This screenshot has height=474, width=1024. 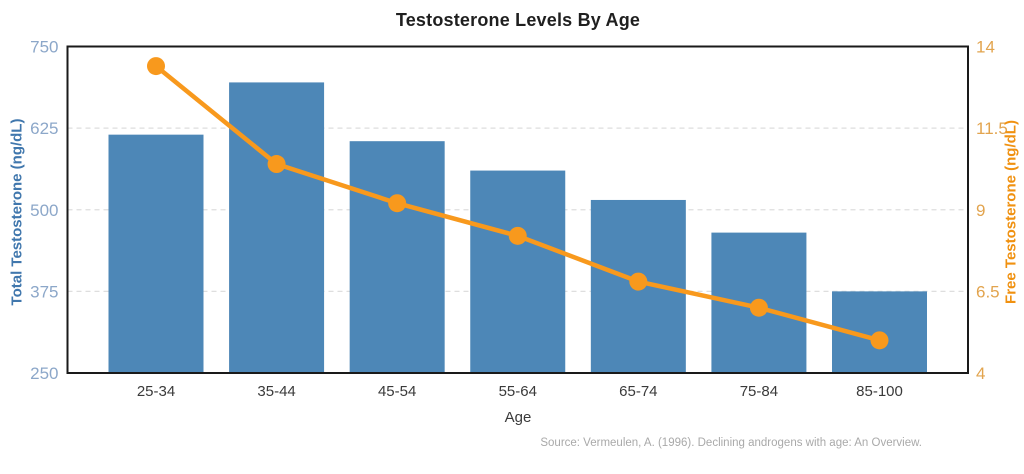 What do you see at coordinates (156, 391) in the screenshot?
I see `x-axis-tick: 25-34` at bounding box center [156, 391].